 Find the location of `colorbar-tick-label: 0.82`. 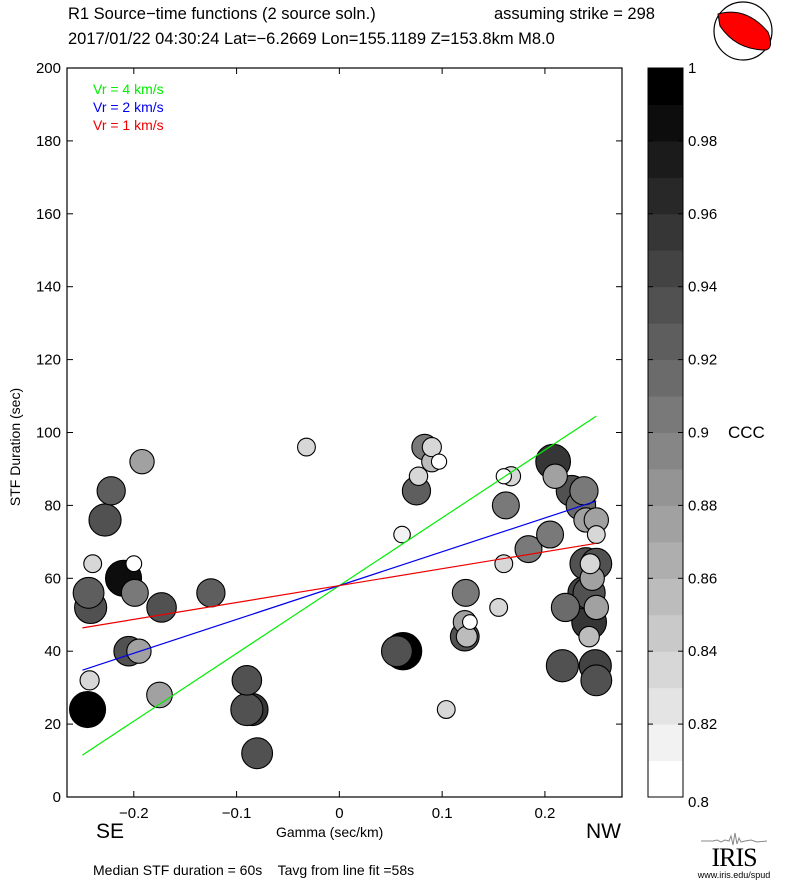

colorbar-tick-label: 0.82 is located at coordinates (702, 724).